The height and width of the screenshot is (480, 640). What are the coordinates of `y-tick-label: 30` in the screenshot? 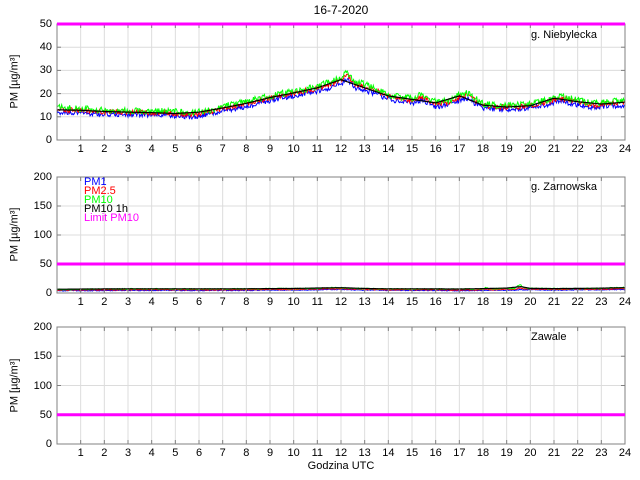 It's located at (45, 70).